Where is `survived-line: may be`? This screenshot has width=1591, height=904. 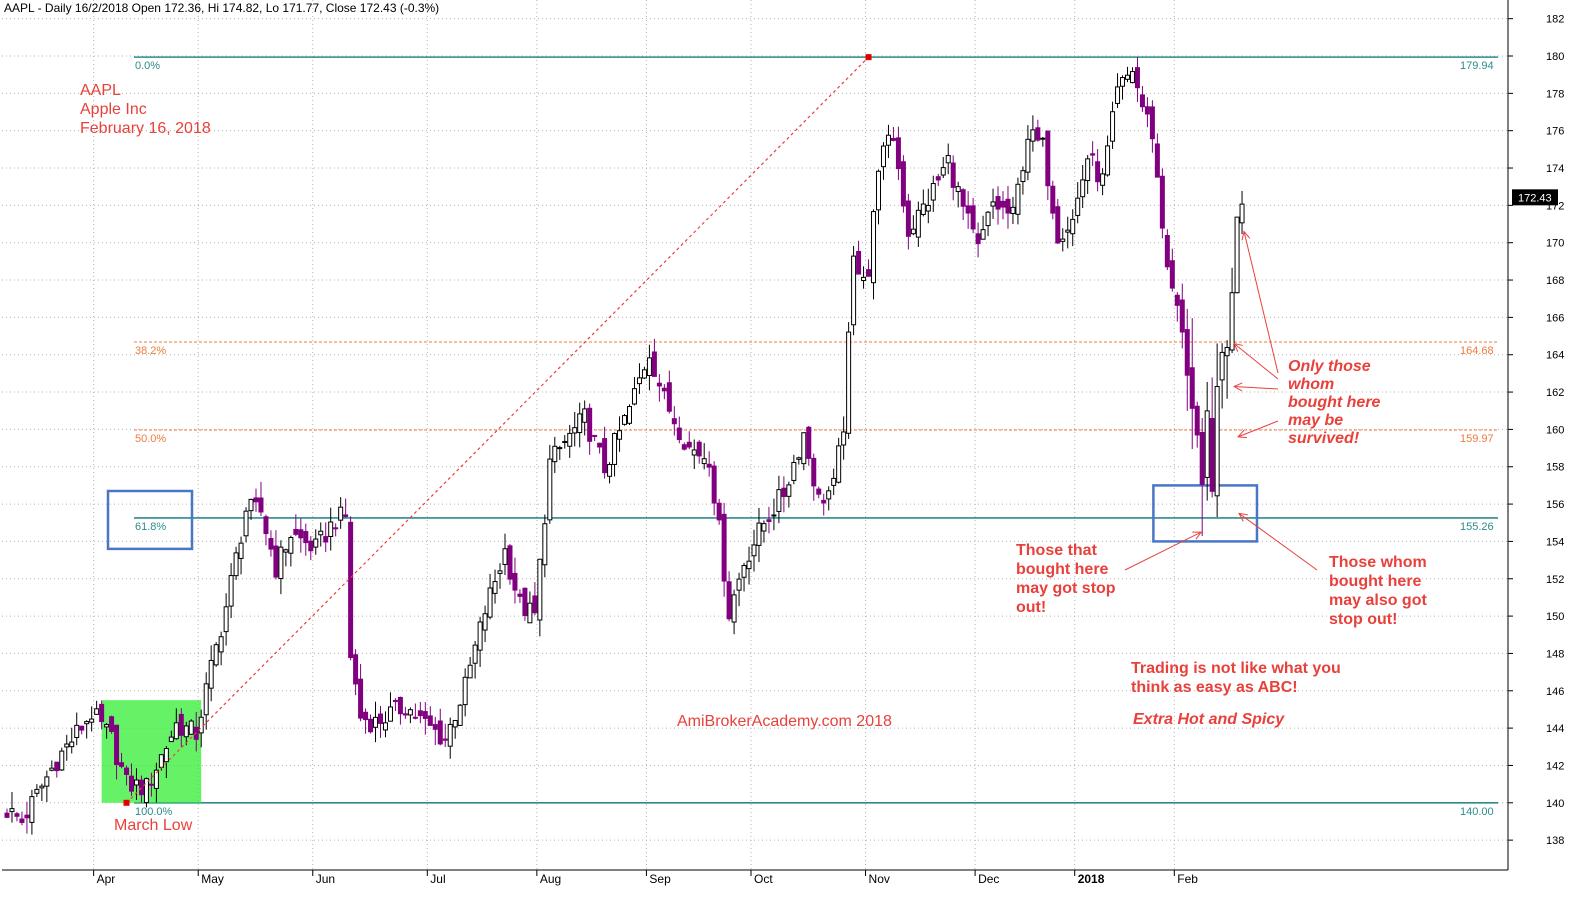 survived-line: may be is located at coordinates (1315, 420).